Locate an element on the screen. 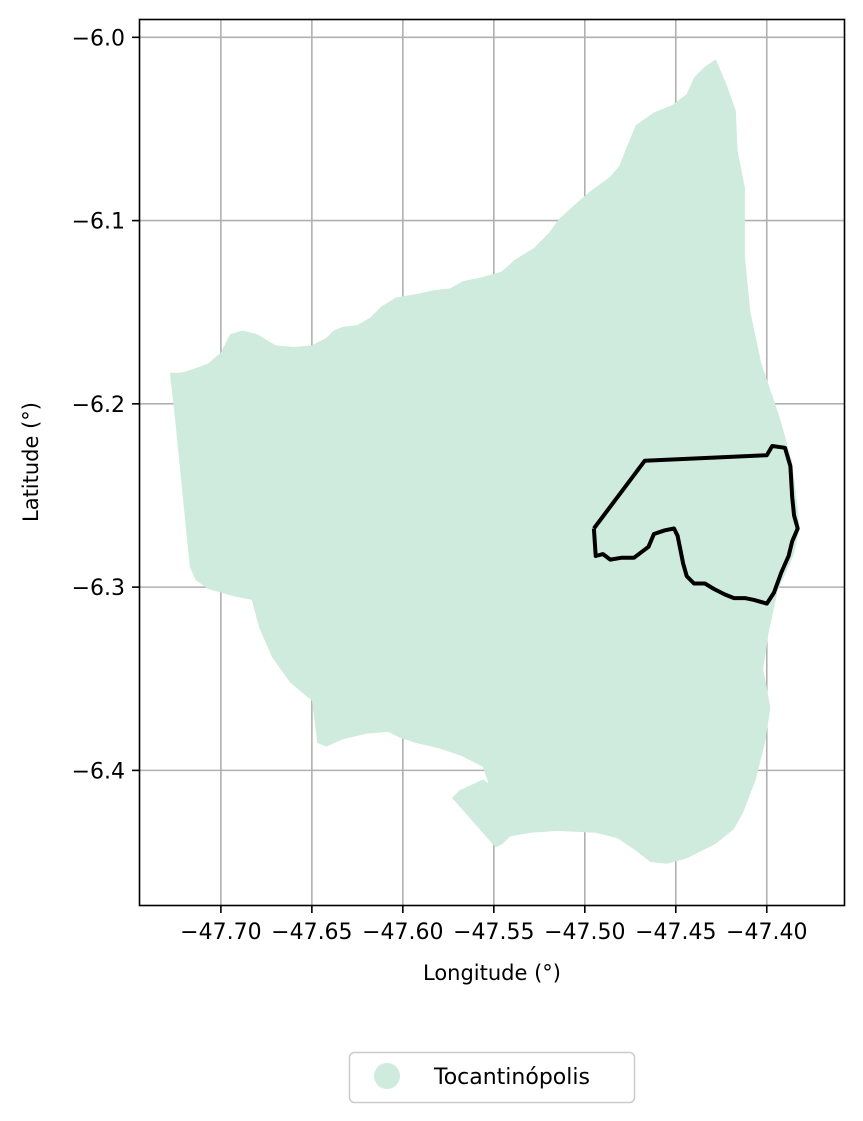  legend-entry-label: Tocantinópolis is located at coordinates (511, 1077).